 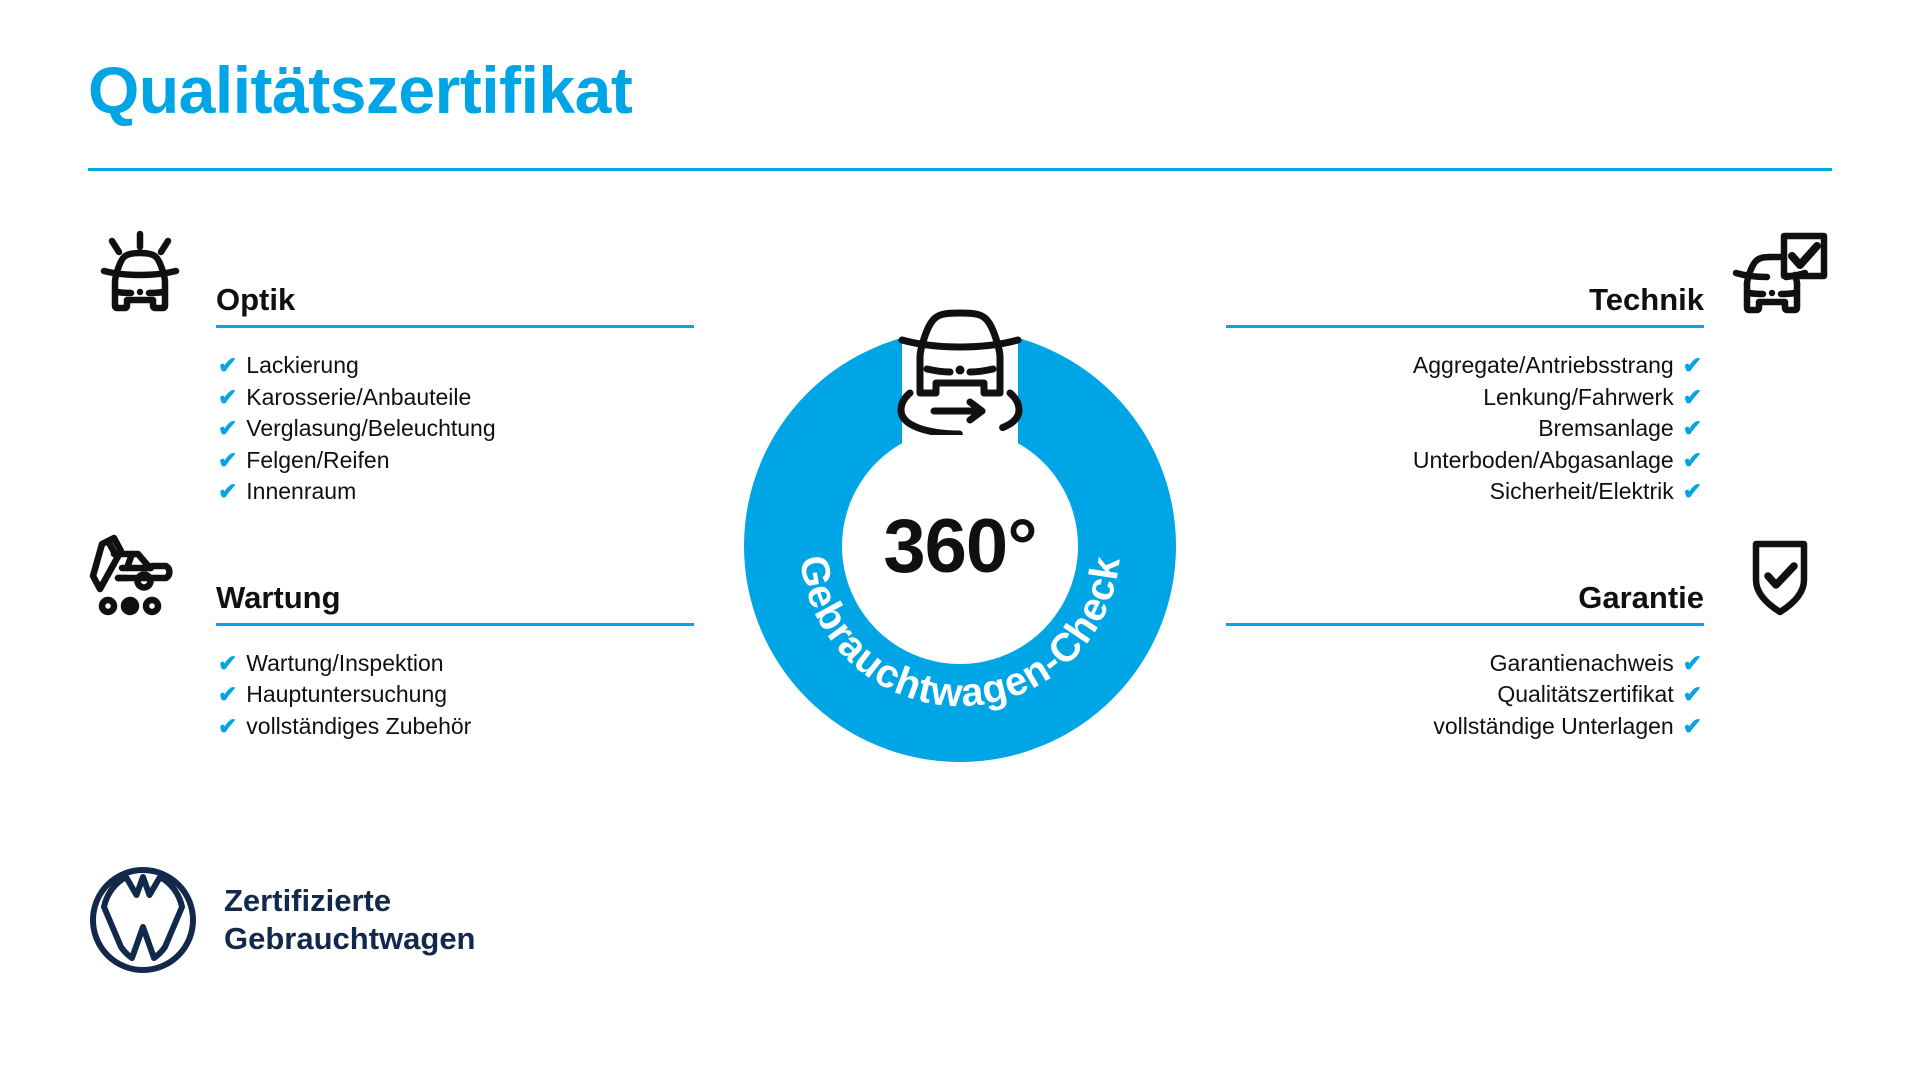 What do you see at coordinates (1512, 583) in the screenshot?
I see `section-garantie-header: Garantie` at bounding box center [1512, 583].